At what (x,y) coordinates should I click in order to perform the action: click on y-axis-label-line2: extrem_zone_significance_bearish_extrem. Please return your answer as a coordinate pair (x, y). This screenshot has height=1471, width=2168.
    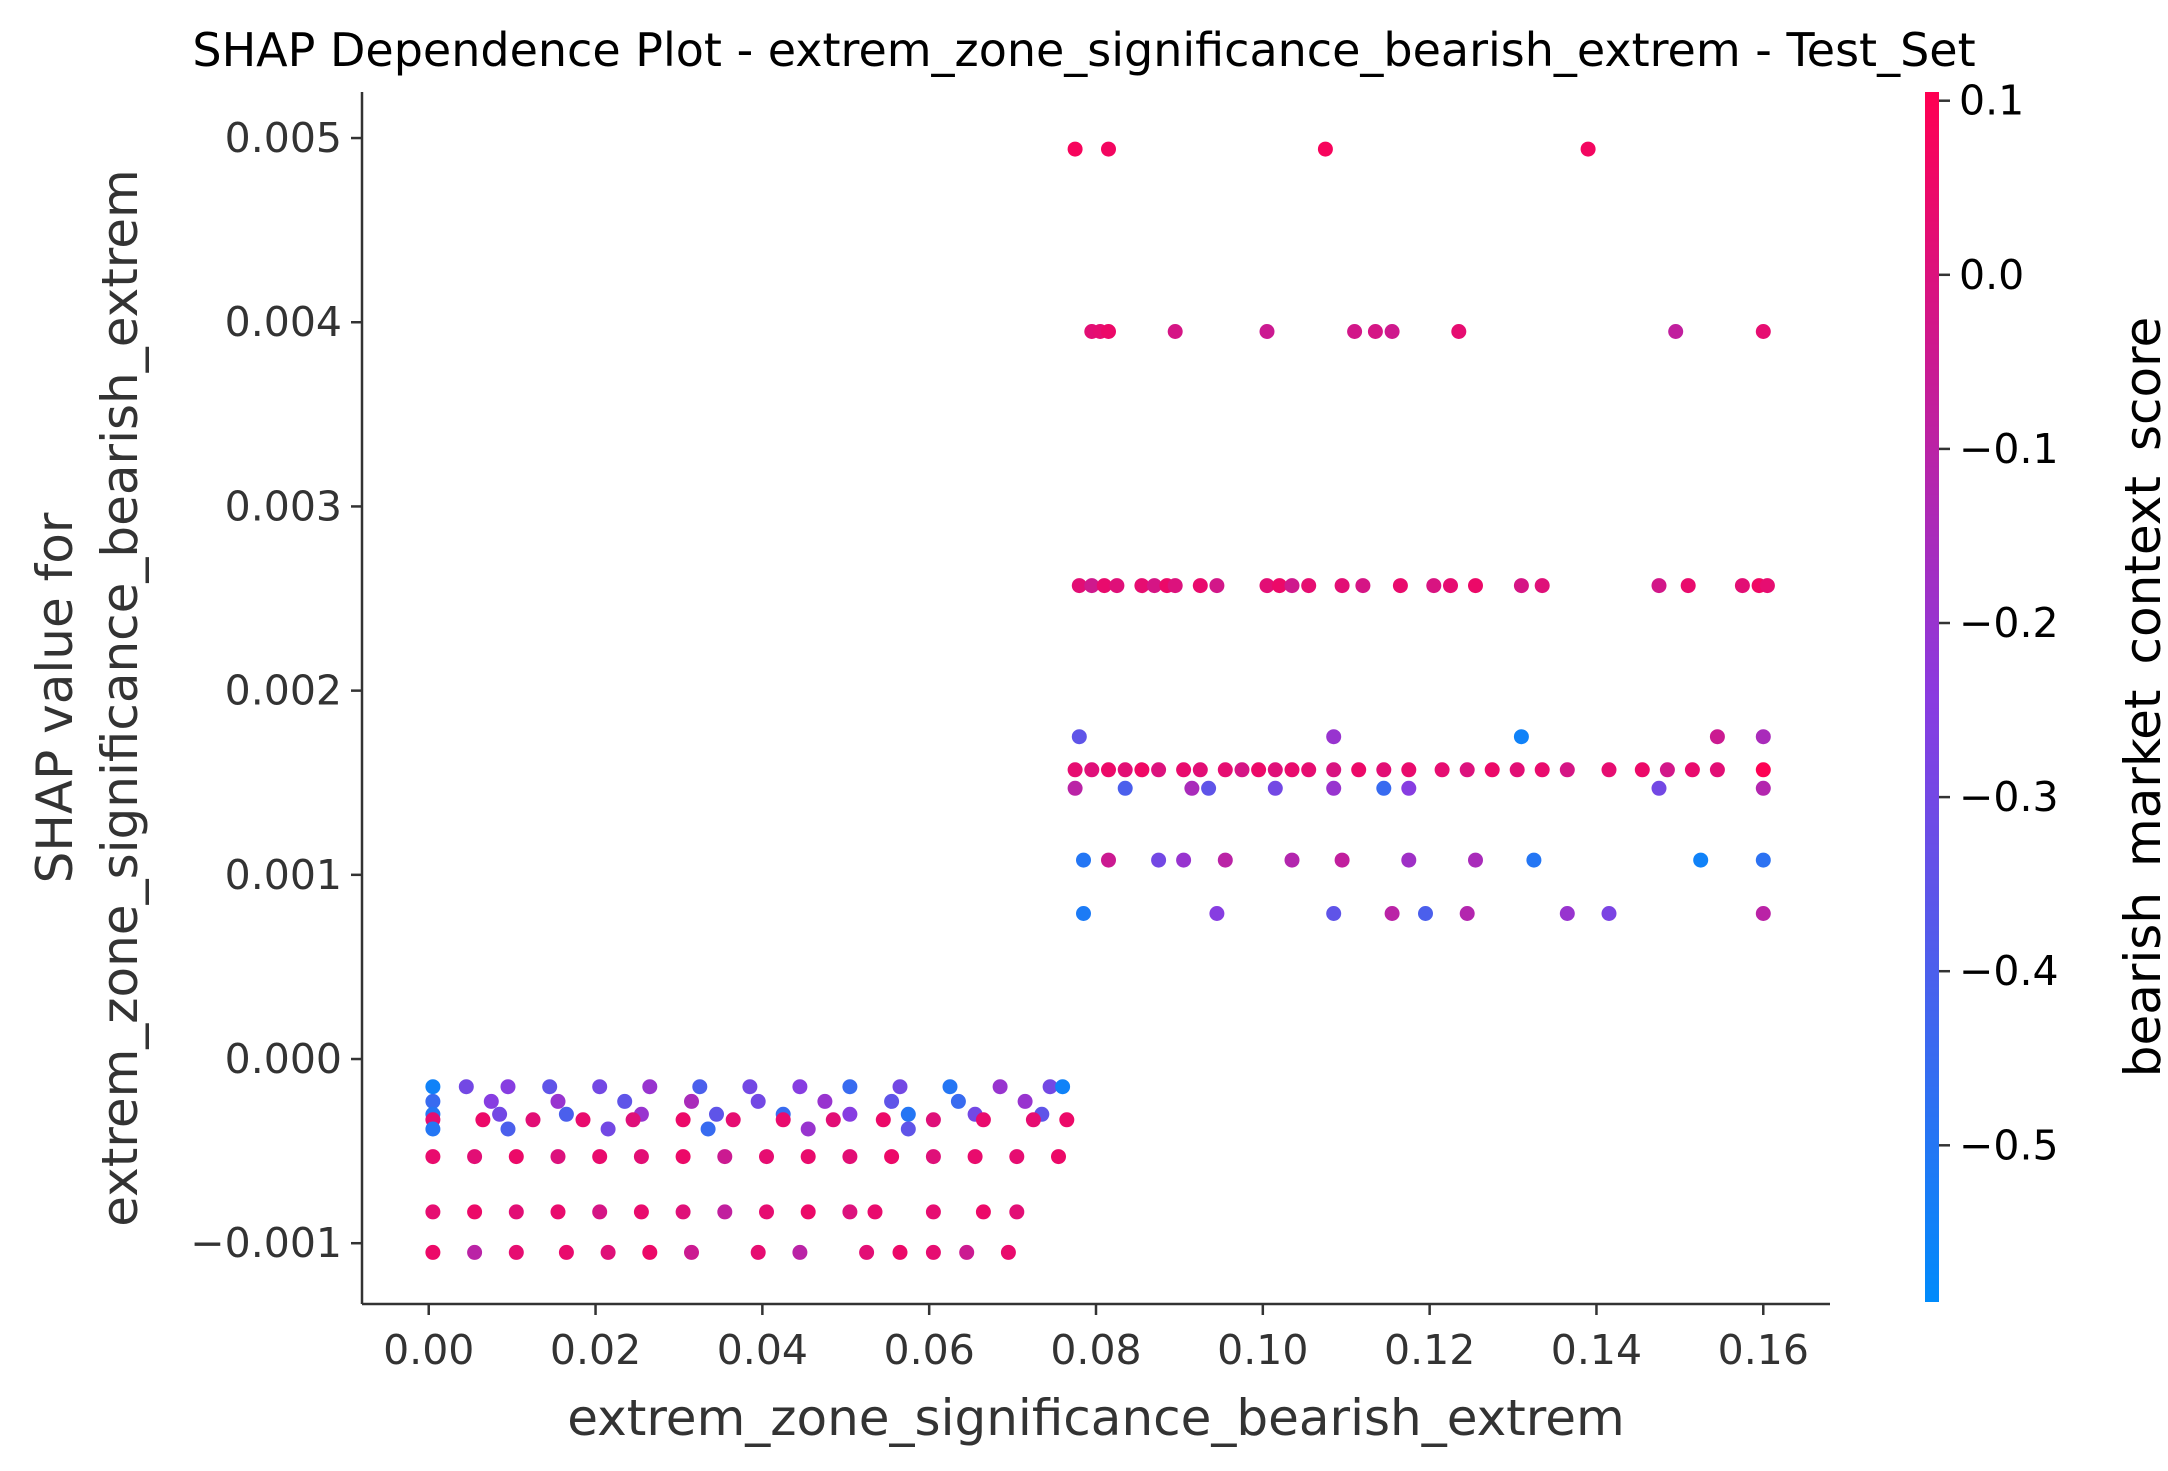
    Looking at the image, I should click on (120, 697).